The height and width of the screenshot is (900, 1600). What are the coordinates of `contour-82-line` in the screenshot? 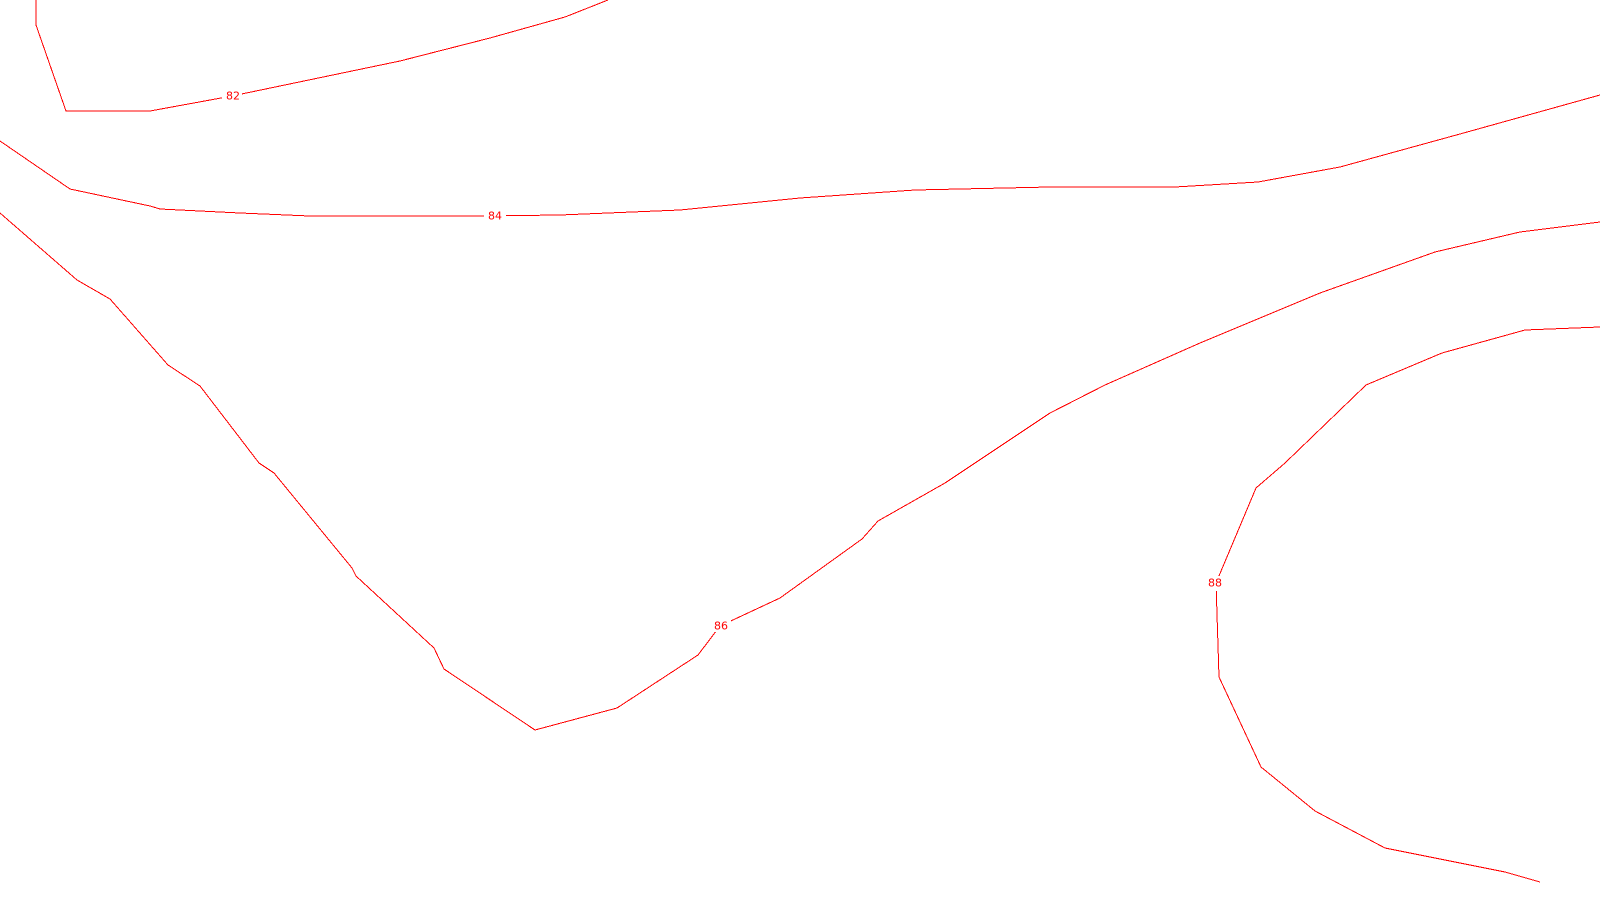 It's located at (322, 56).